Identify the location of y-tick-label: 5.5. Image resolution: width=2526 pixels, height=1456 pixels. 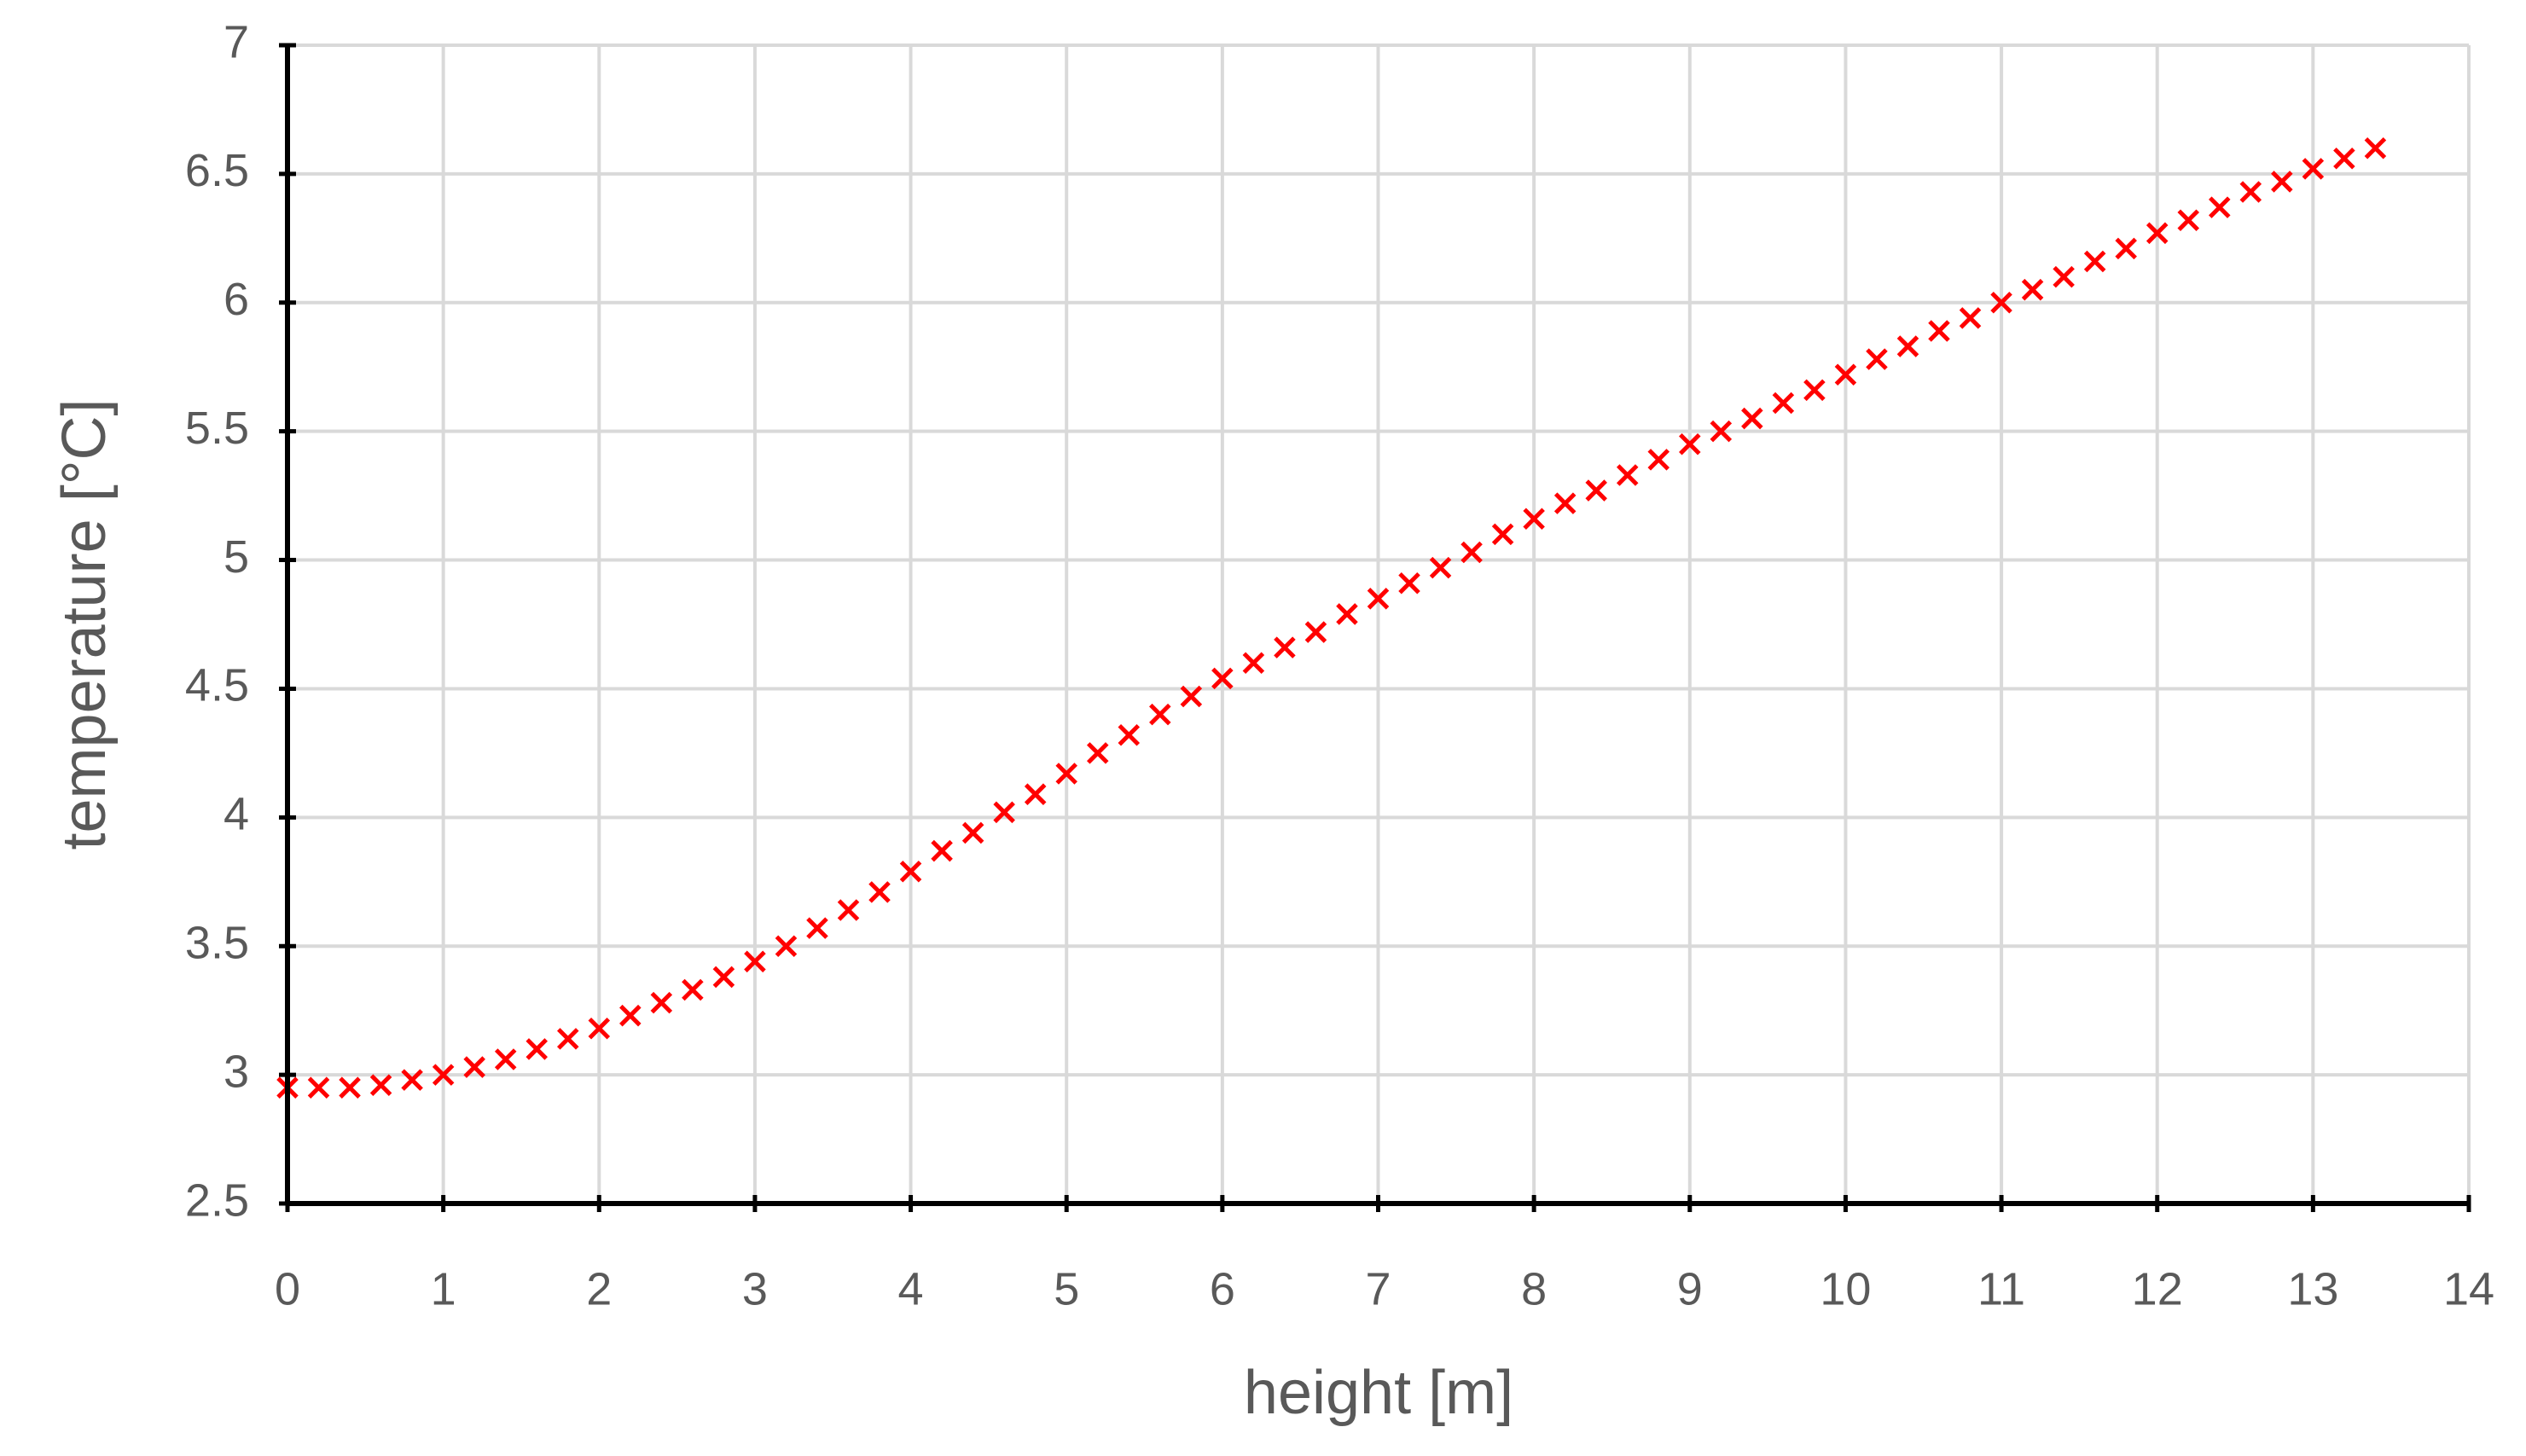
(217, 428).